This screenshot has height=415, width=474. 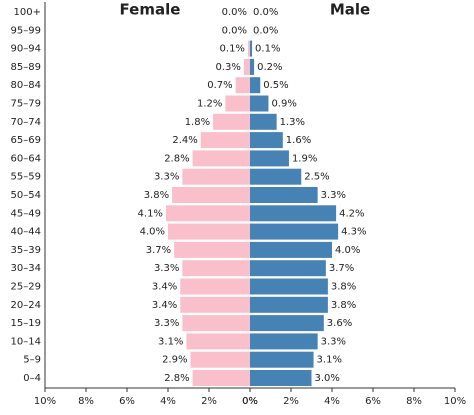 I want to click on category-label: 85–89, so click(x=26, y=67).